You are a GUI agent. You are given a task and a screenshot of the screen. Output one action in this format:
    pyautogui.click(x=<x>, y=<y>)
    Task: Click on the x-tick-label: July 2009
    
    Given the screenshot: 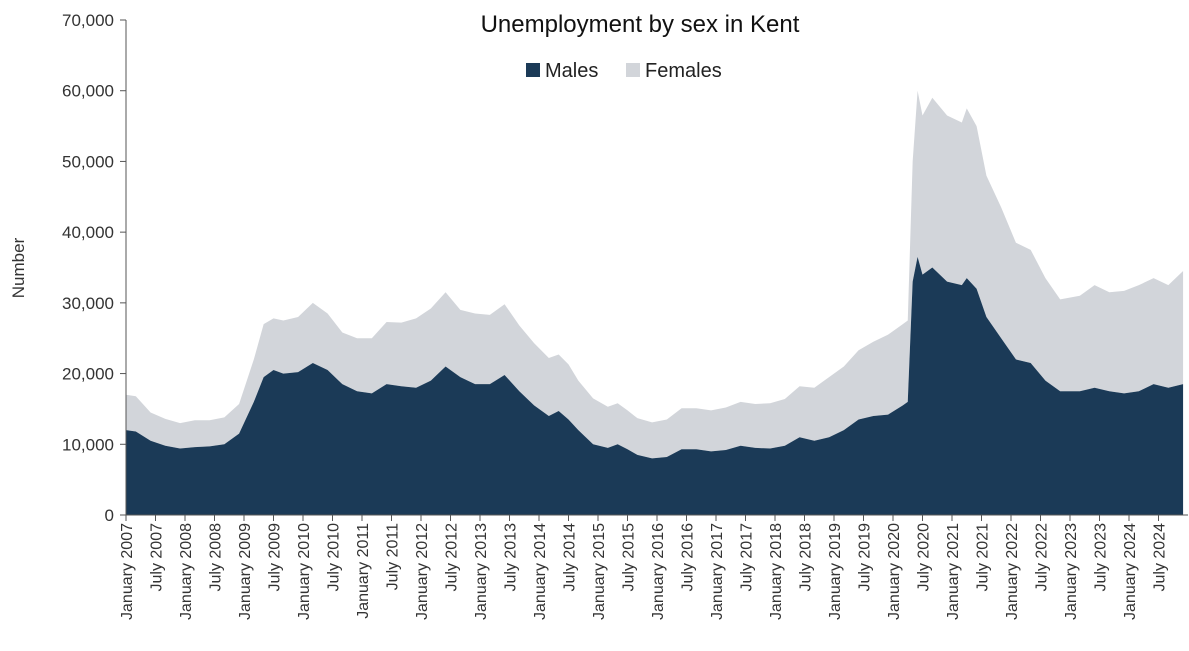 What is the action you would take?
    pyautogui.click(x=275, y=557)
    